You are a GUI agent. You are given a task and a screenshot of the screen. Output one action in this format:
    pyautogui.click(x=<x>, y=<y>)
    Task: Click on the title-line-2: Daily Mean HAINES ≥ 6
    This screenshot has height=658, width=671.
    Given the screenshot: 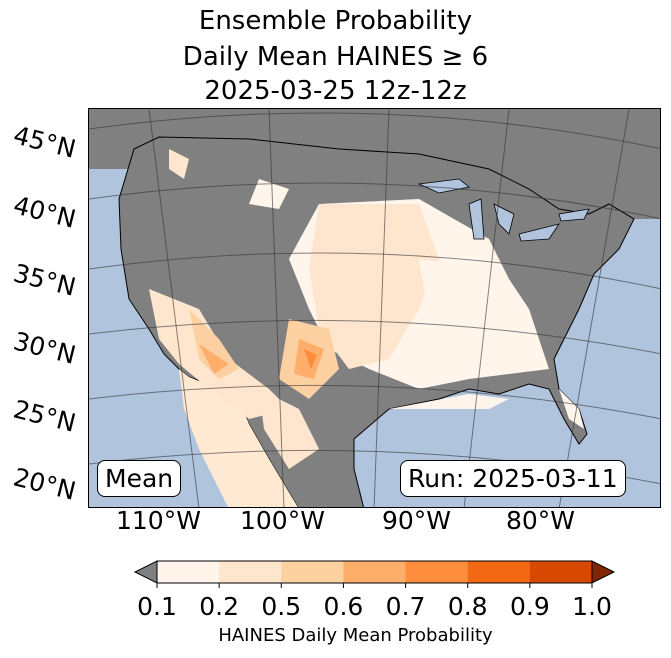 What is the action you would take?
    pyautogui.click(x=335, y=57)
    